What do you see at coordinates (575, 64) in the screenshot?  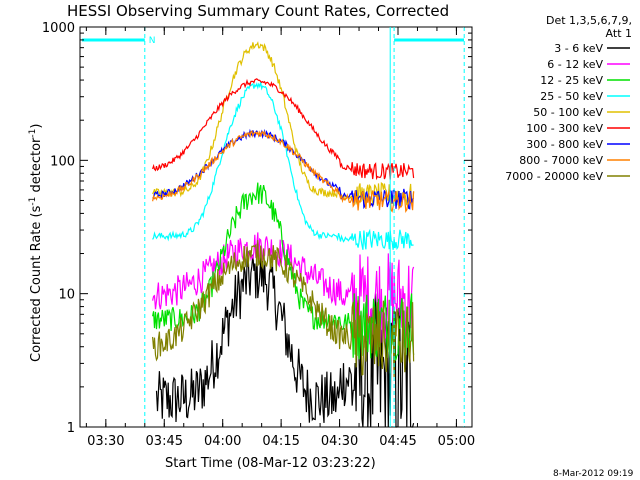 I see `legend-label: 6 - 12 keV` at bounding box center [575, 64].